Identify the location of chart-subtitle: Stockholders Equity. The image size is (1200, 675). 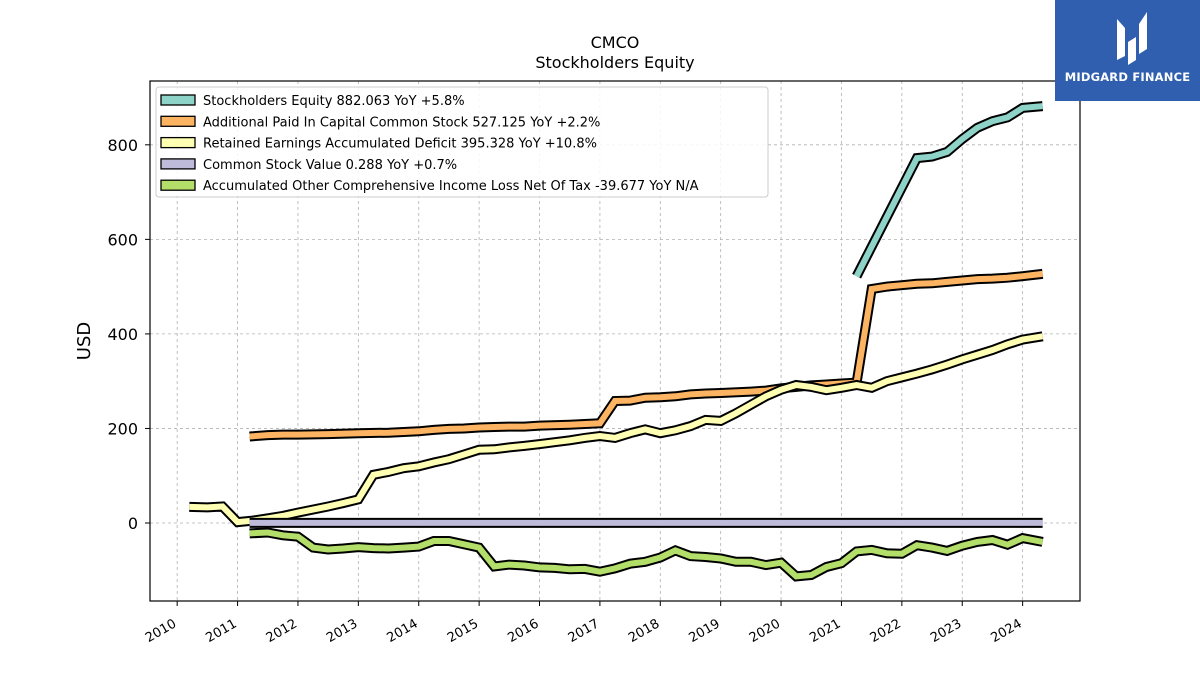
(614, 62).